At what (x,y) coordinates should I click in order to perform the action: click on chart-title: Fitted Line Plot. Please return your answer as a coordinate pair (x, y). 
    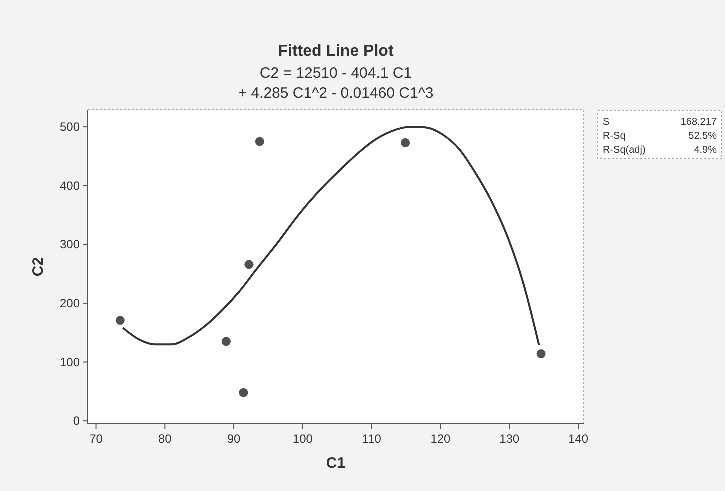
    Looking at the image, I should click on (336, 51).